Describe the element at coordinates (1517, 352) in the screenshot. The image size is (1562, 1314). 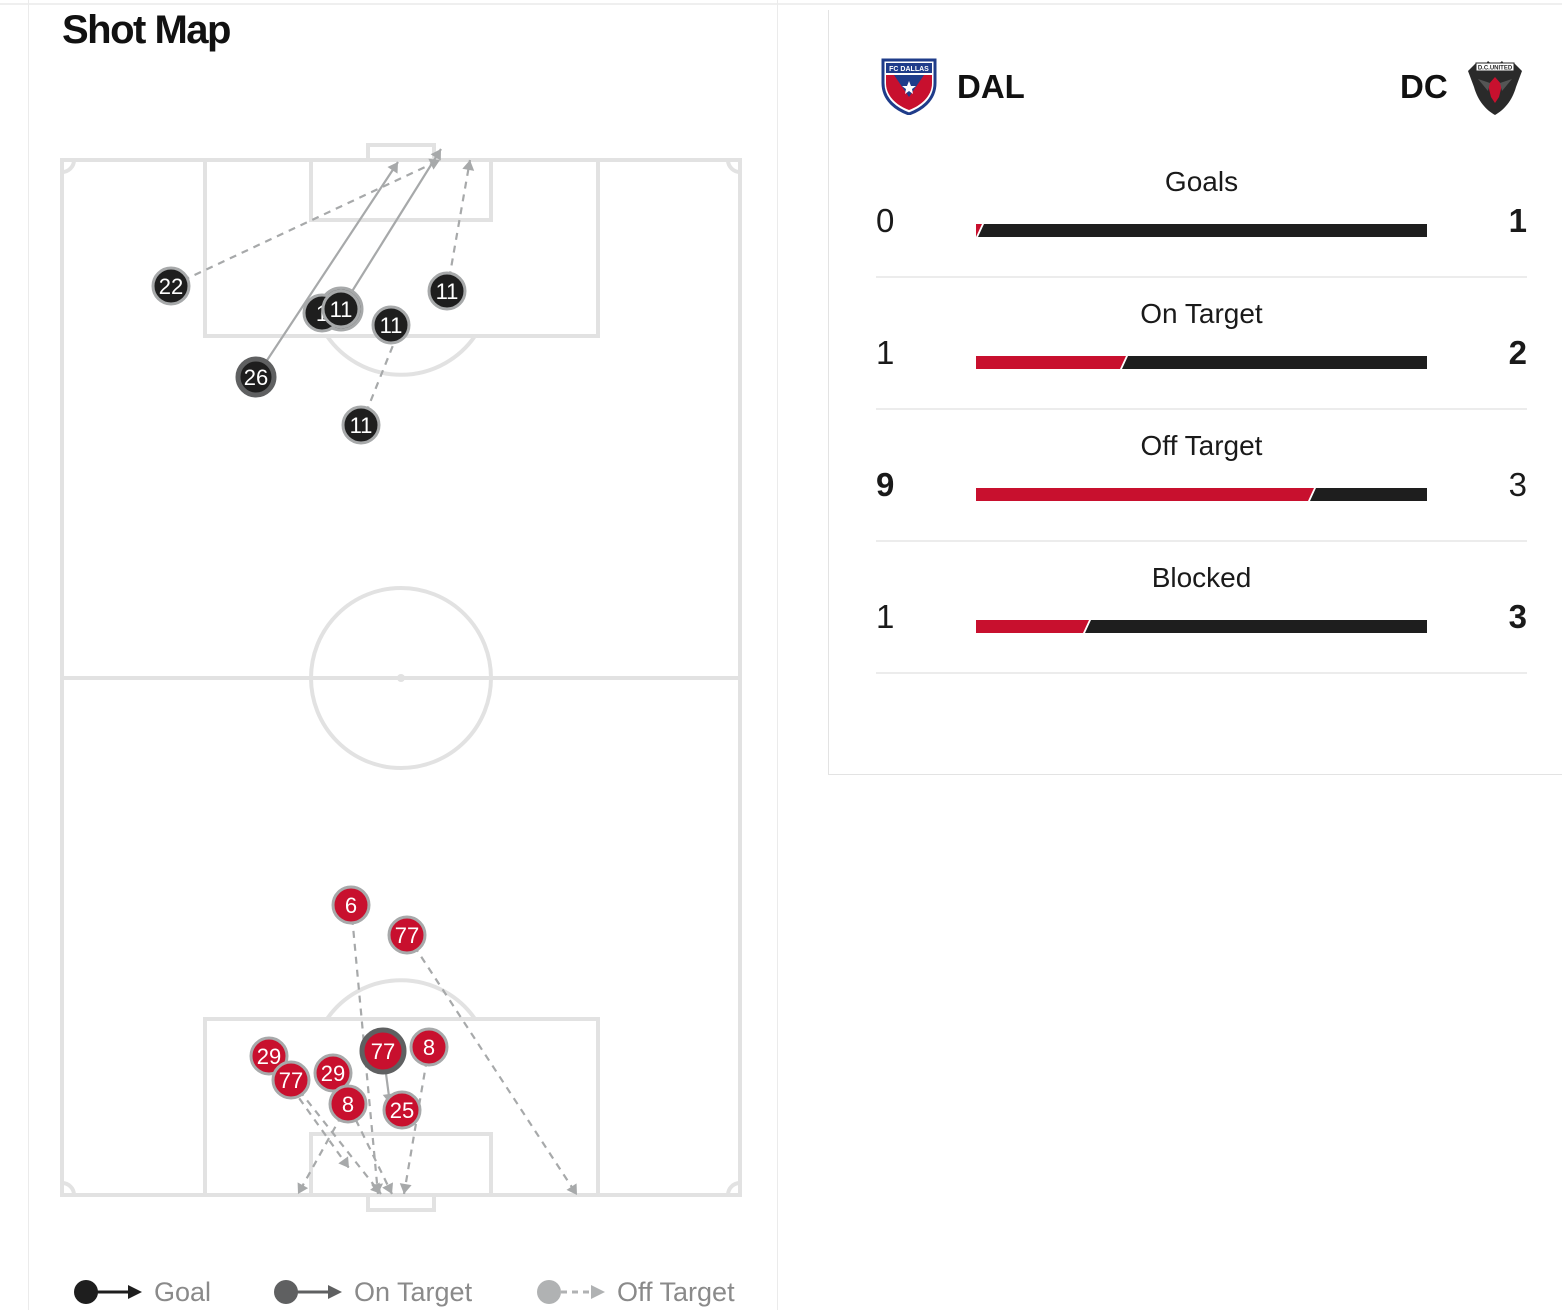
I see `away-stat-value: 2` at that location.